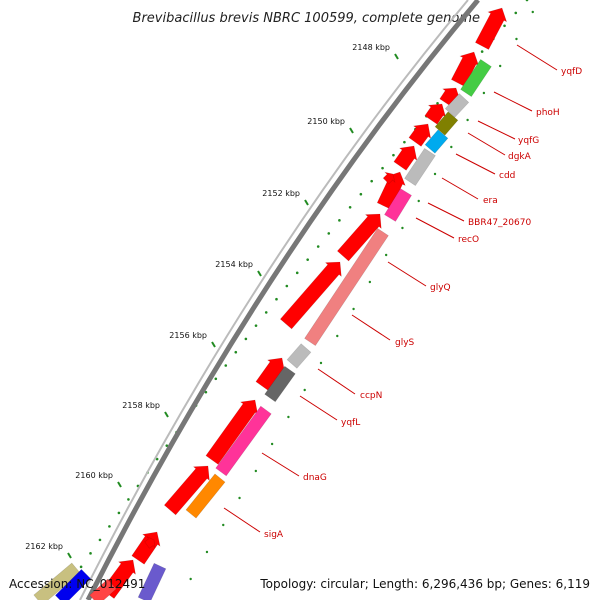 This screenshot has width=600, height=600. I want to click on phoH-feature, so click(457, 105).